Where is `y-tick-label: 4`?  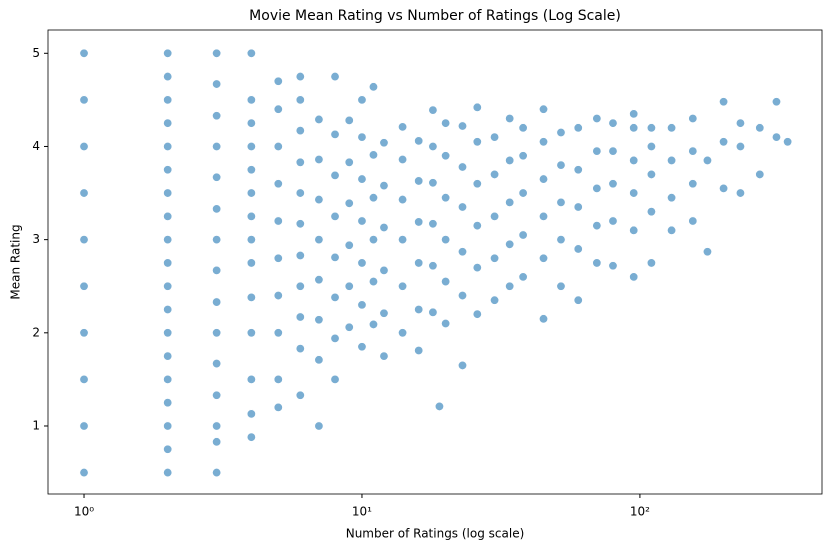
y-tick-label: 4 is located at coordinates (36, 146).